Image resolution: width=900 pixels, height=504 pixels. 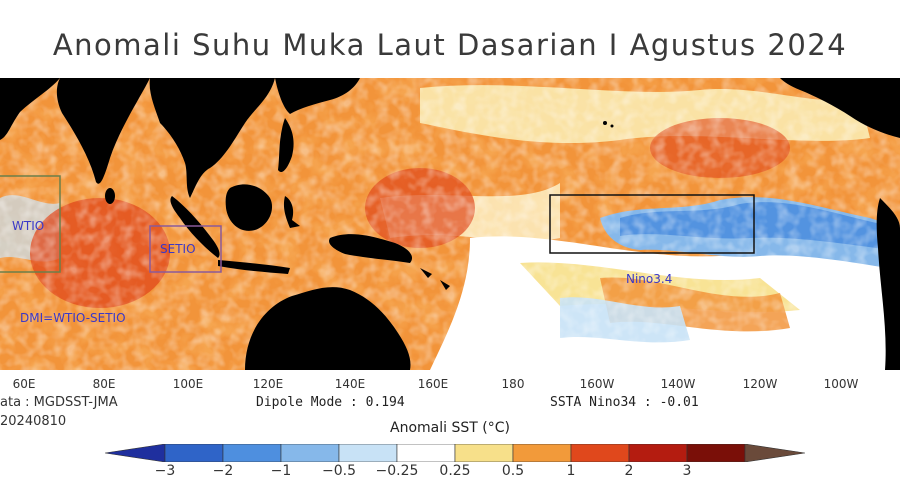 What do you see at coordinates (774, 453) in the screenshot?
I see `colorbar-max-arrow` at bounding box center [774, 453].